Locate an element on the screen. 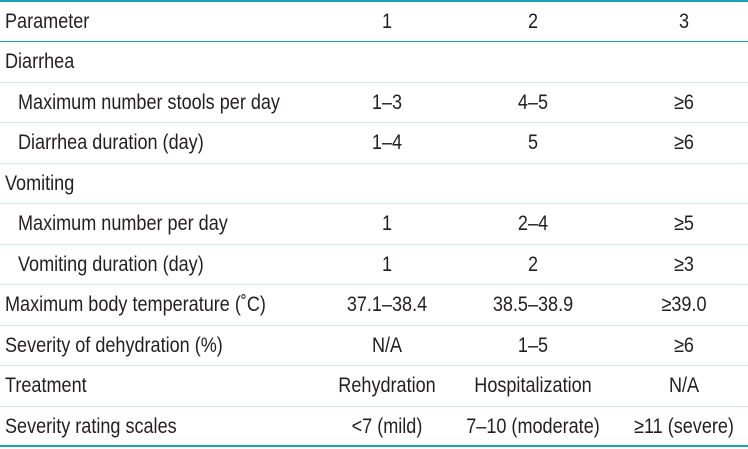 The image size is (748, 449). cell-score-3: ≥3 is located at coordinates (684, 264).